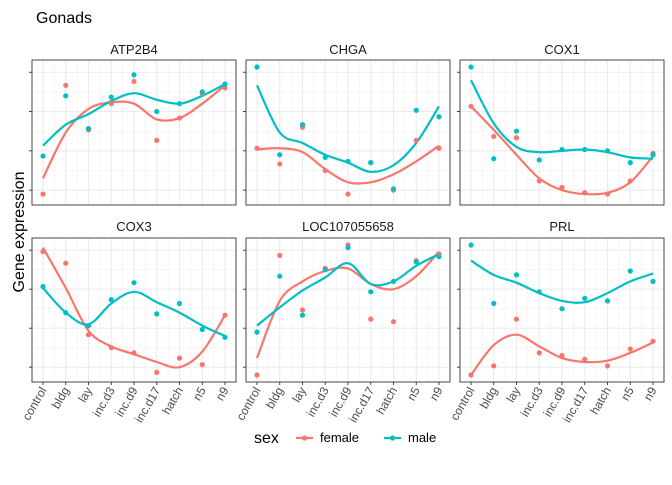 The image size is (672, 485). What do you see at coordinates (133, 226) in the screenshot?
I see `panel-title: COX3` at bounding box center [133, 226].